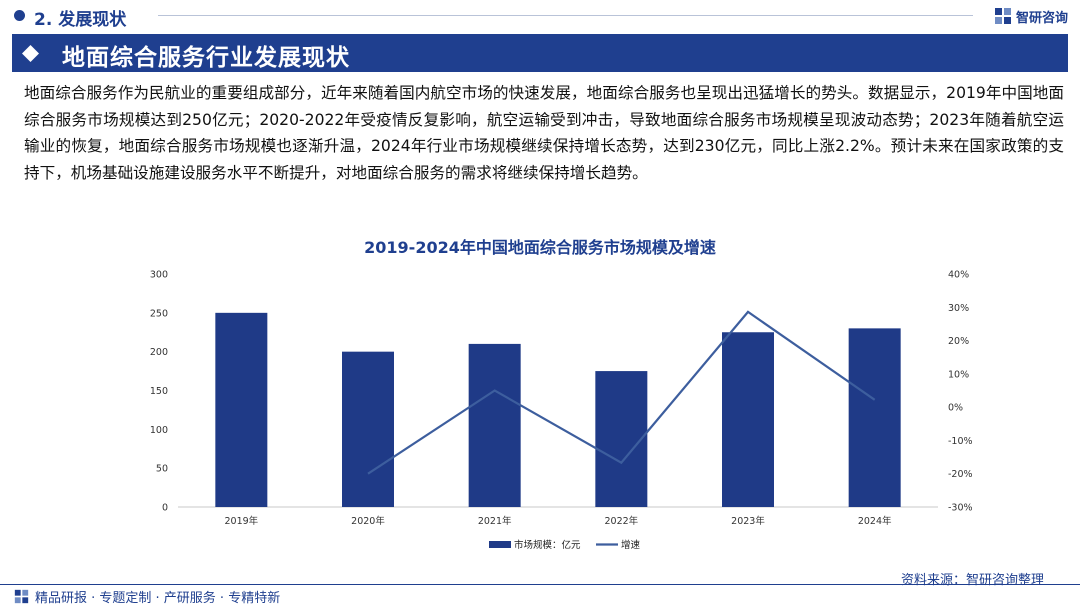  I want to click on y-right-tick-label: 0%, so click(955, 408).